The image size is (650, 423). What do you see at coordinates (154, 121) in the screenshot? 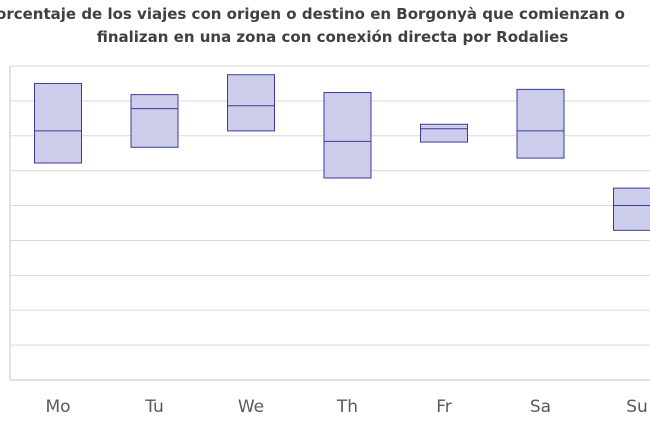
I see `box-tu` at bounding box center [154, 121].